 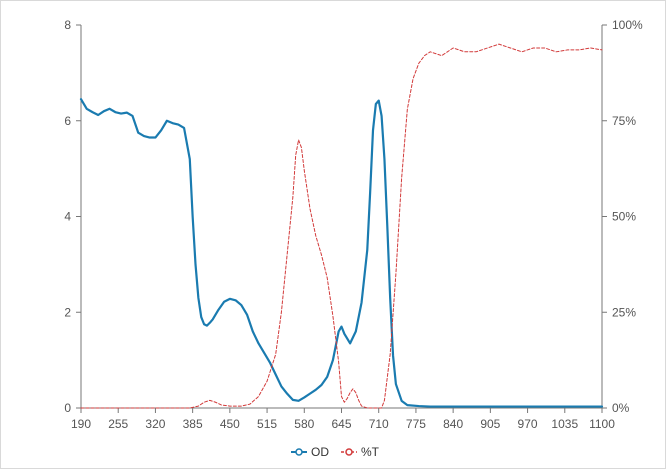 What do you see at coordinates (624, 121) in the screenshot?
I see `y-right-tick-label: 75%` at bounding box center [624, 121].